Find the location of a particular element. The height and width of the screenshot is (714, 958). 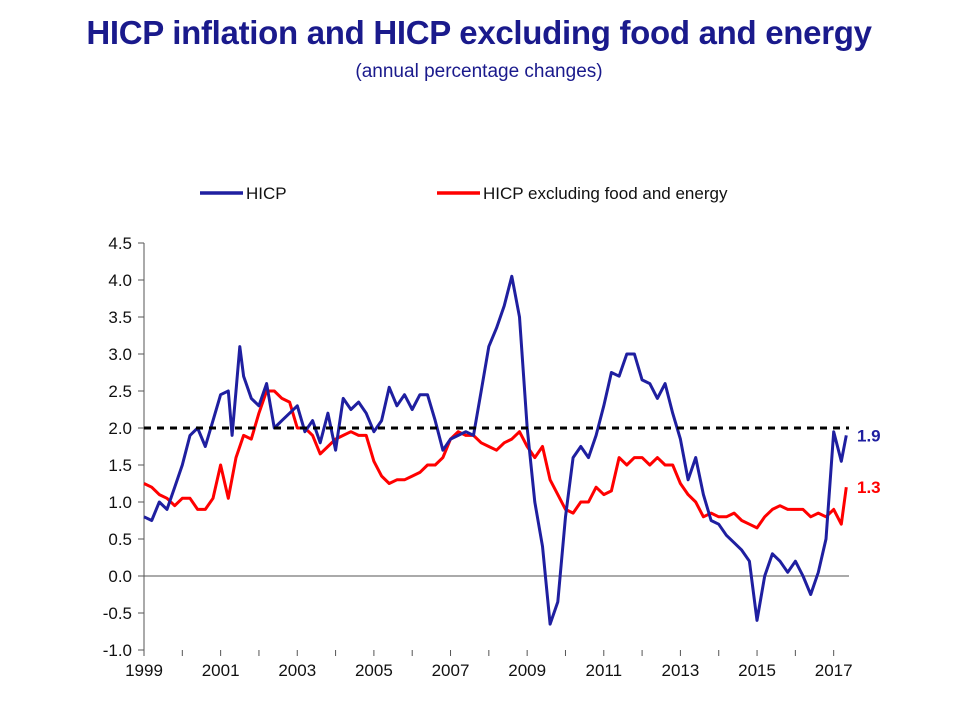

legend: HICP HICP excluding food and energy is located at coordinates (464, 193).